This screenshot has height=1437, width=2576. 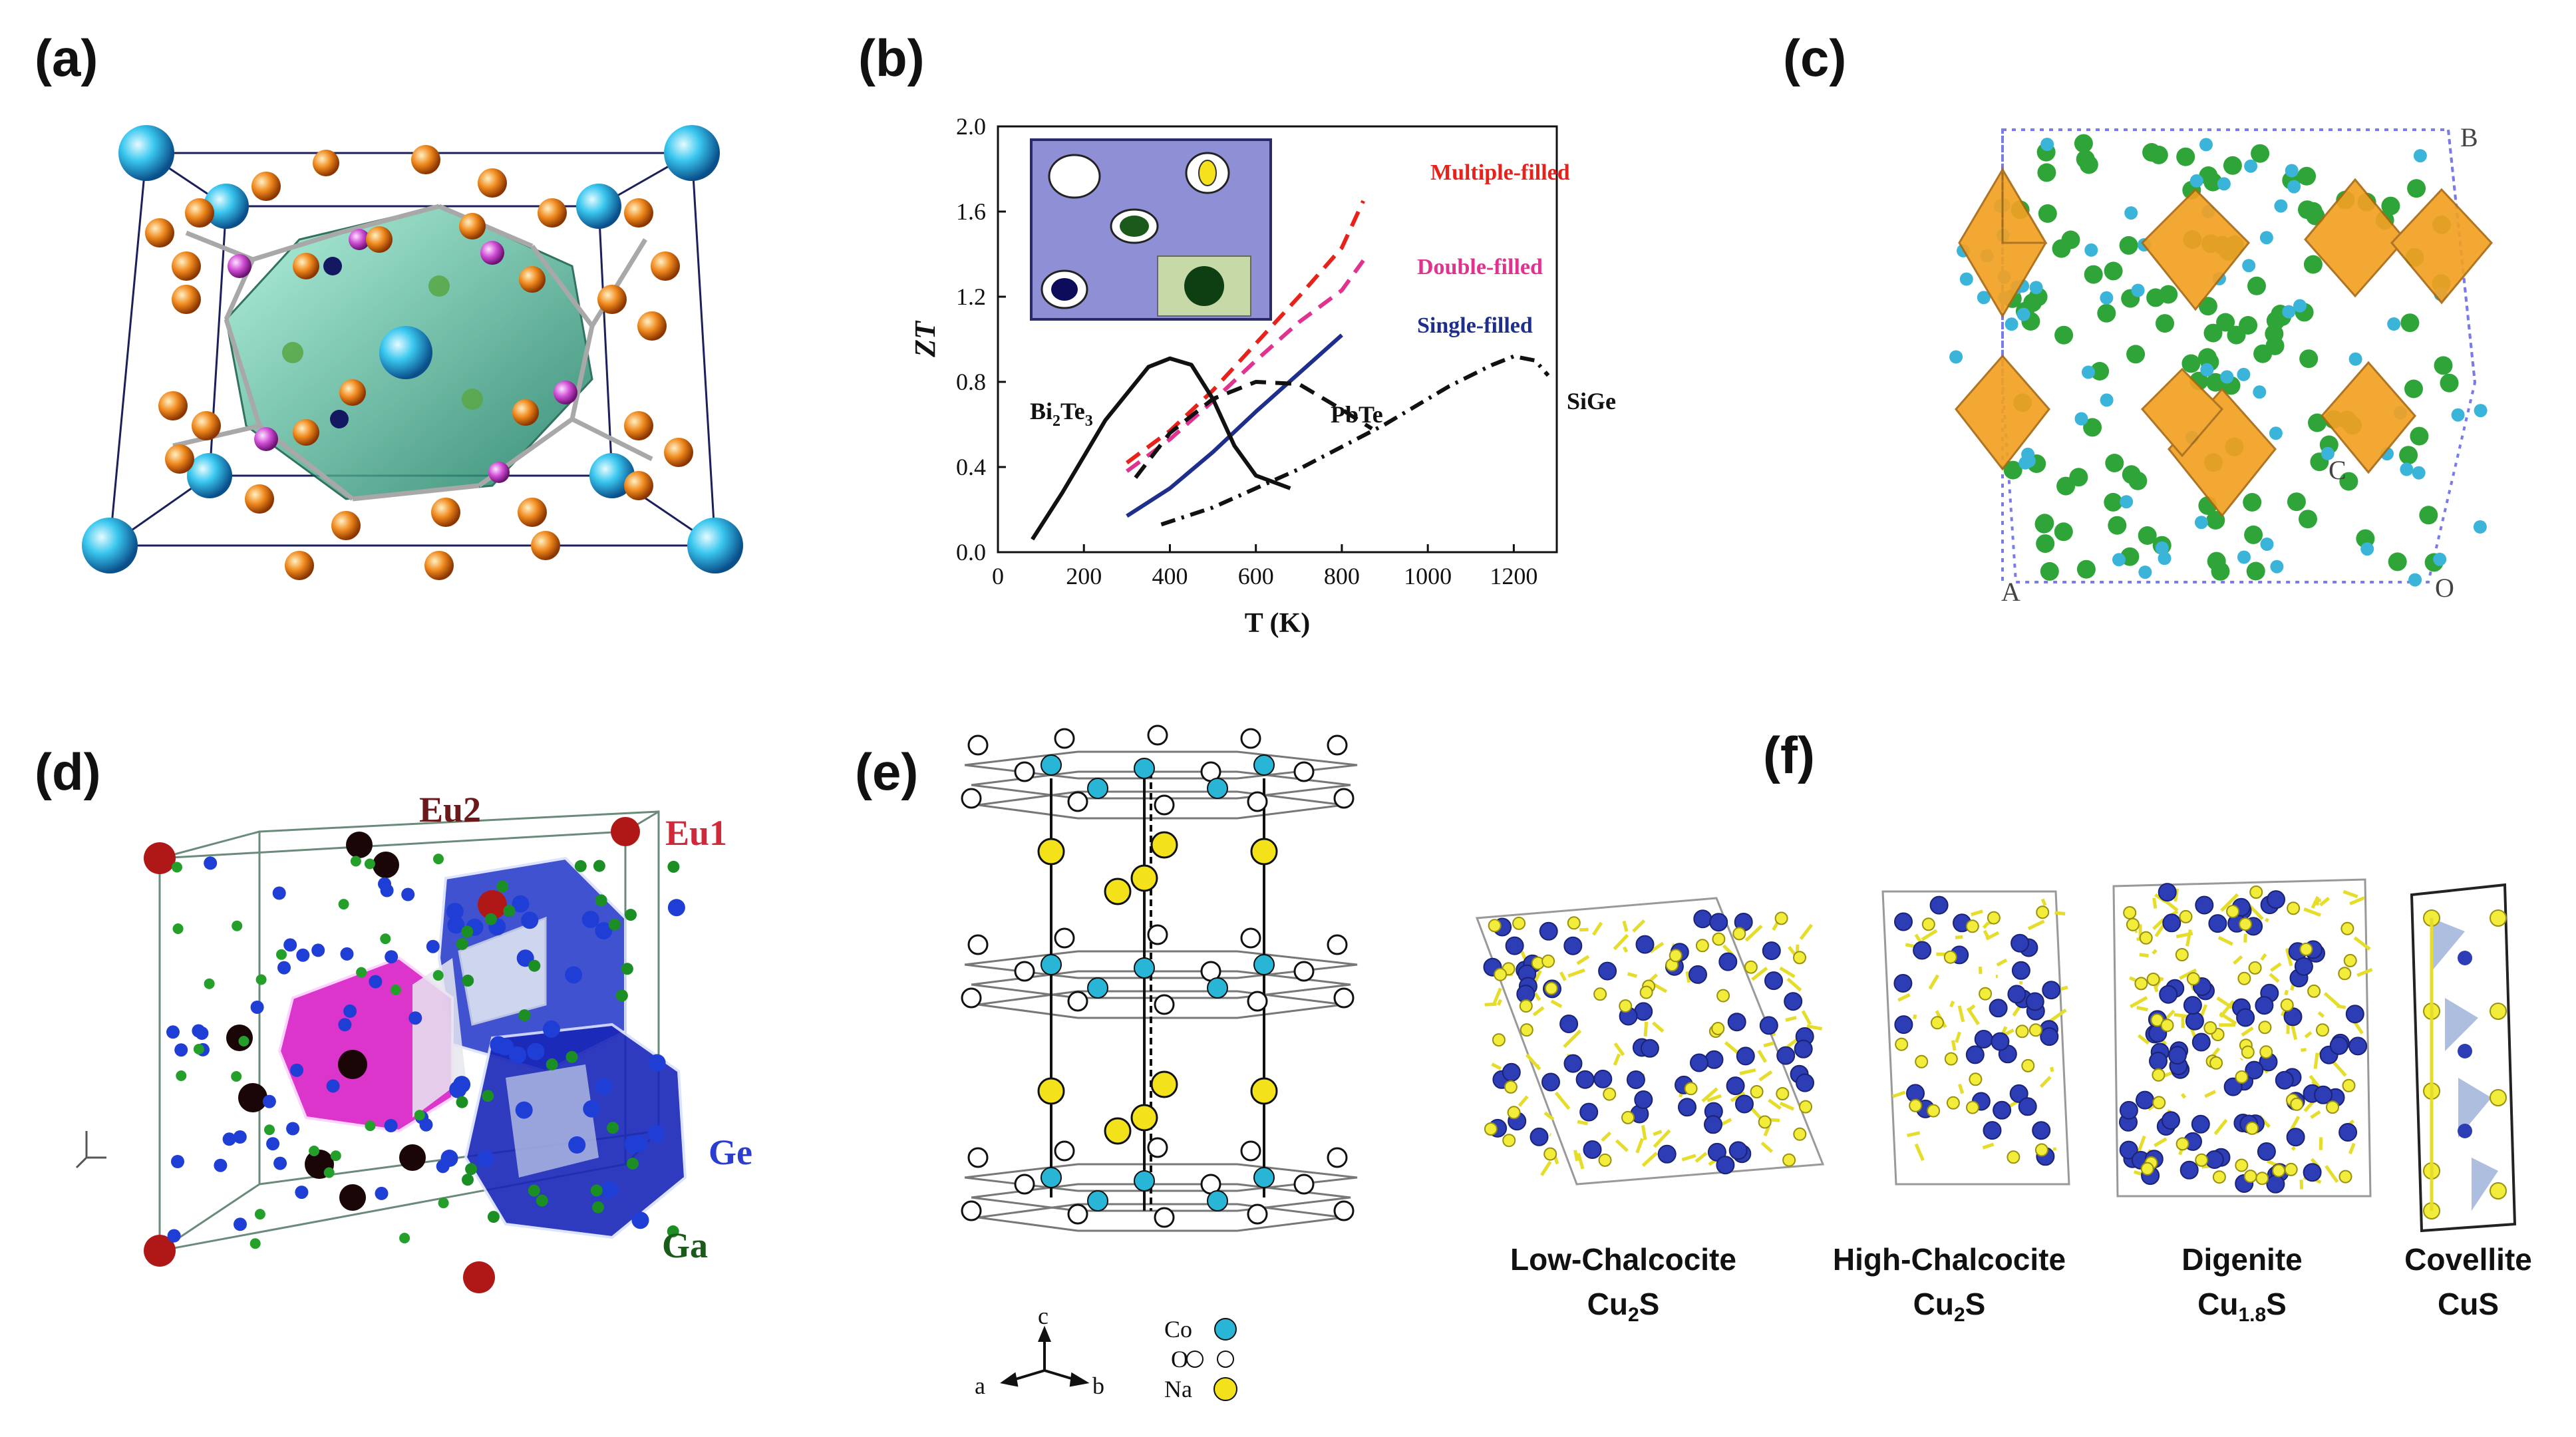 I want to click on panel-b-label: (b), so click(x=891, y=58).